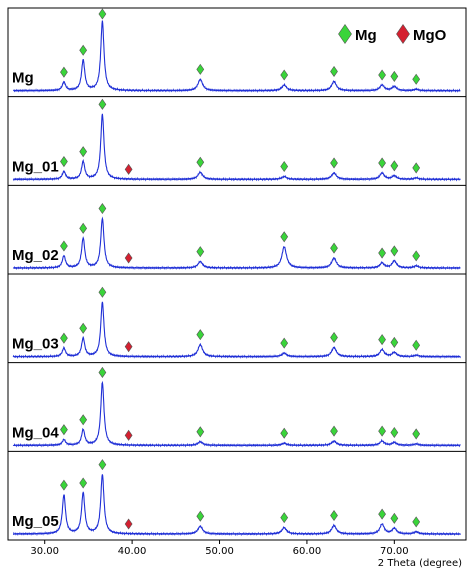 The height and width of the screenshot is (584, 474). What do you see at coordinates (23, 78) in the screenshot?
I see `panel-label: Mg` at bounding box center [23, 78].